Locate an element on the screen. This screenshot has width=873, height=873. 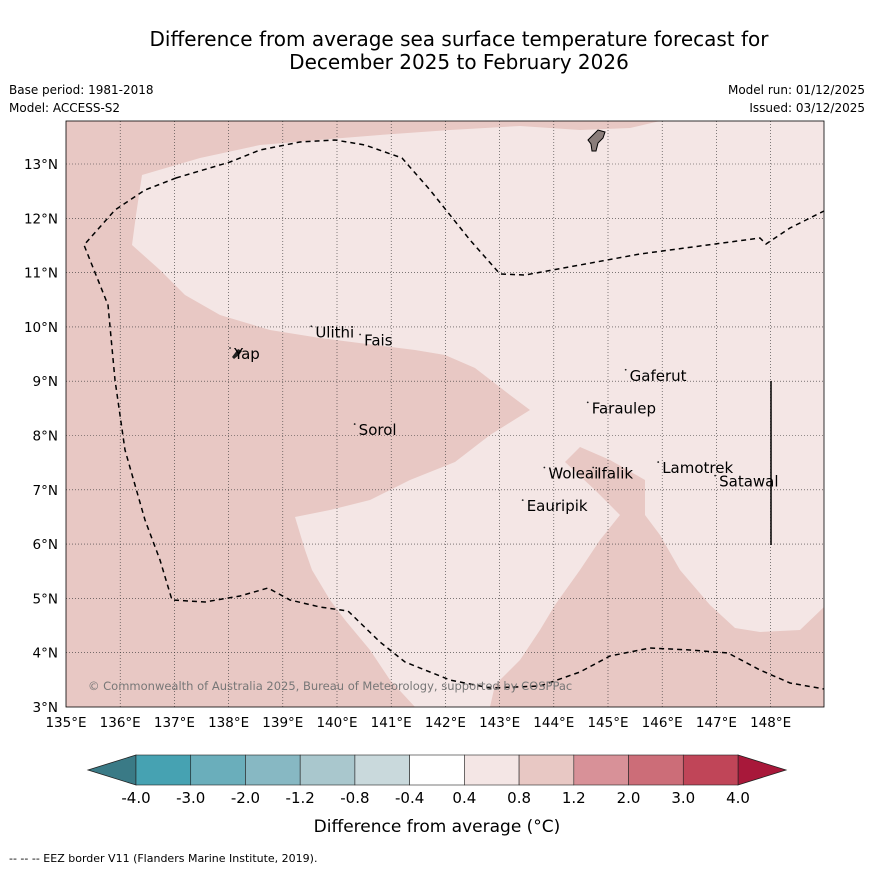
place-label: Faraulep is located at coordinates (624, 408).